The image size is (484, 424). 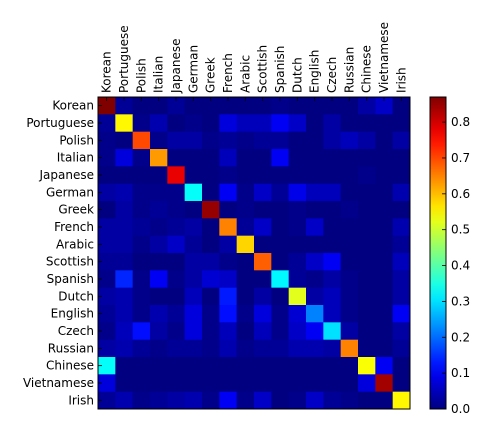 I want to click on heatmap-cell-chinese-czech, so click(x=332, y=366).